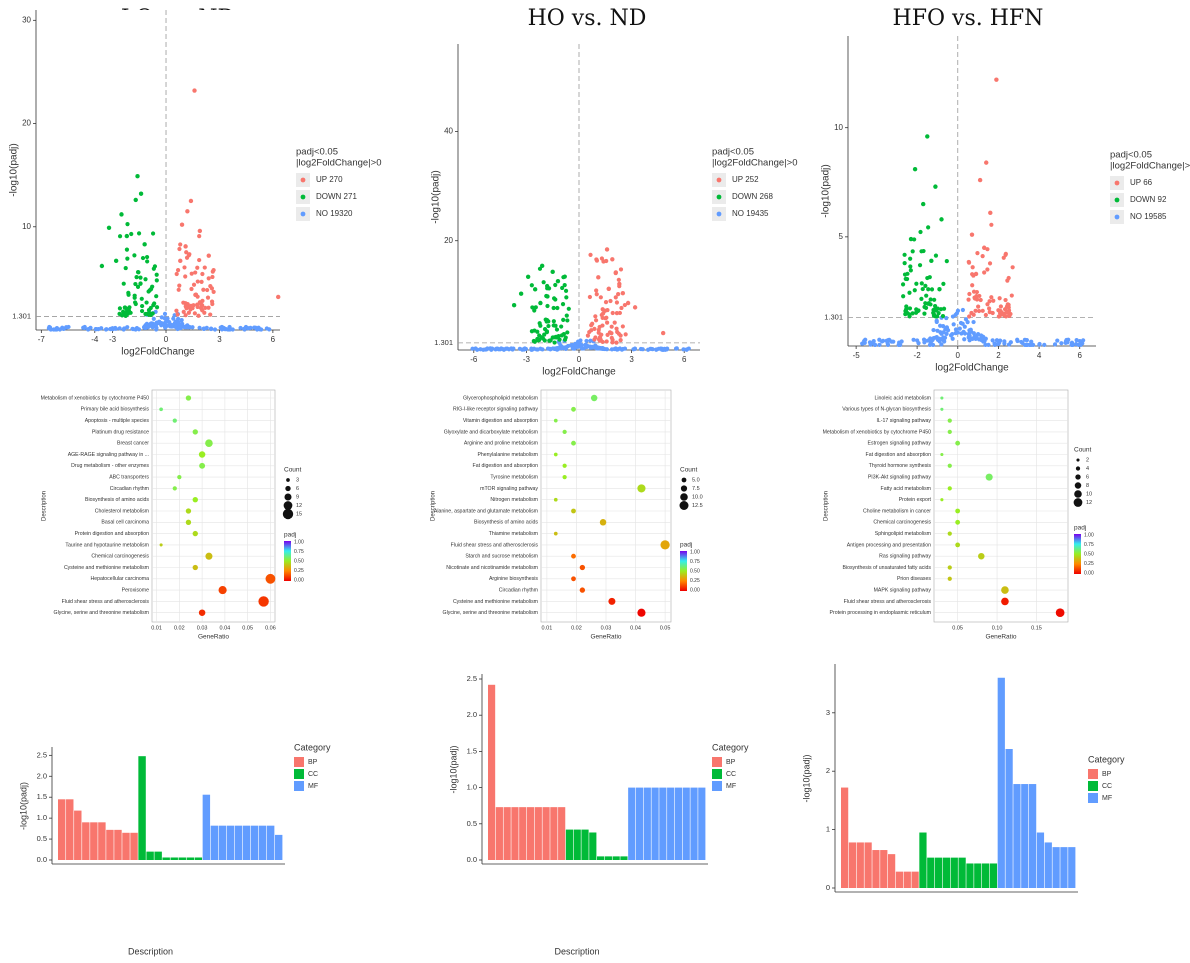  Describe the element at coordinates (115, 410) in the screenshot. I see `term-label: Primary bile acid biosynthesis` at that location.